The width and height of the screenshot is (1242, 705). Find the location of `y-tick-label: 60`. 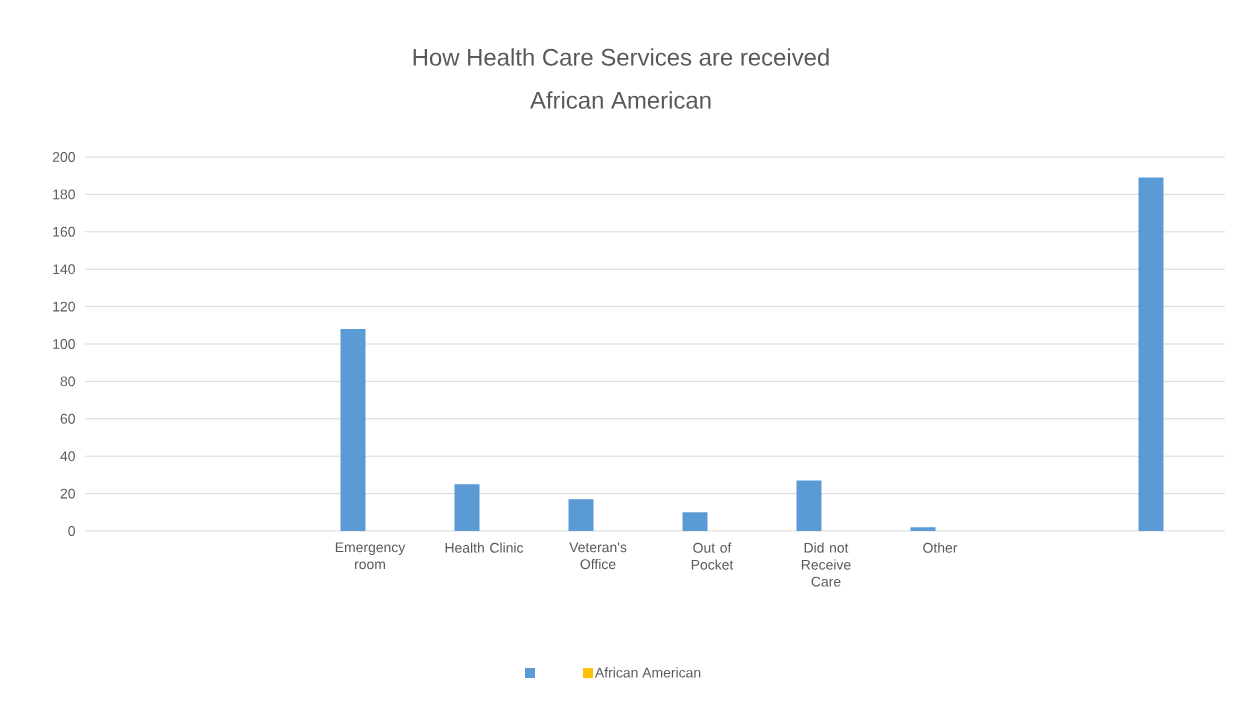

y-tick-label: 60 is located at coordinates (67, 418).